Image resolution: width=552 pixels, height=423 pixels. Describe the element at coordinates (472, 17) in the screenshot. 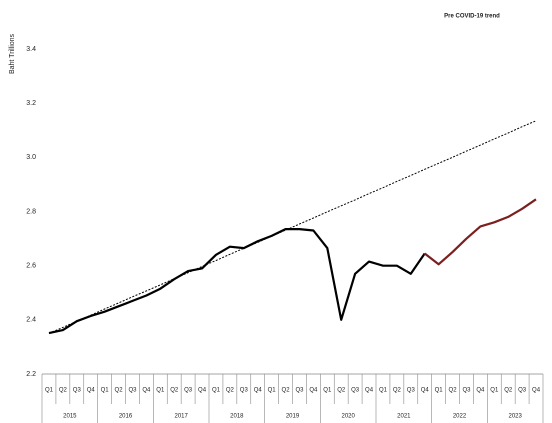

I see `legend-label: Pre COVID-19 trend` at that location.